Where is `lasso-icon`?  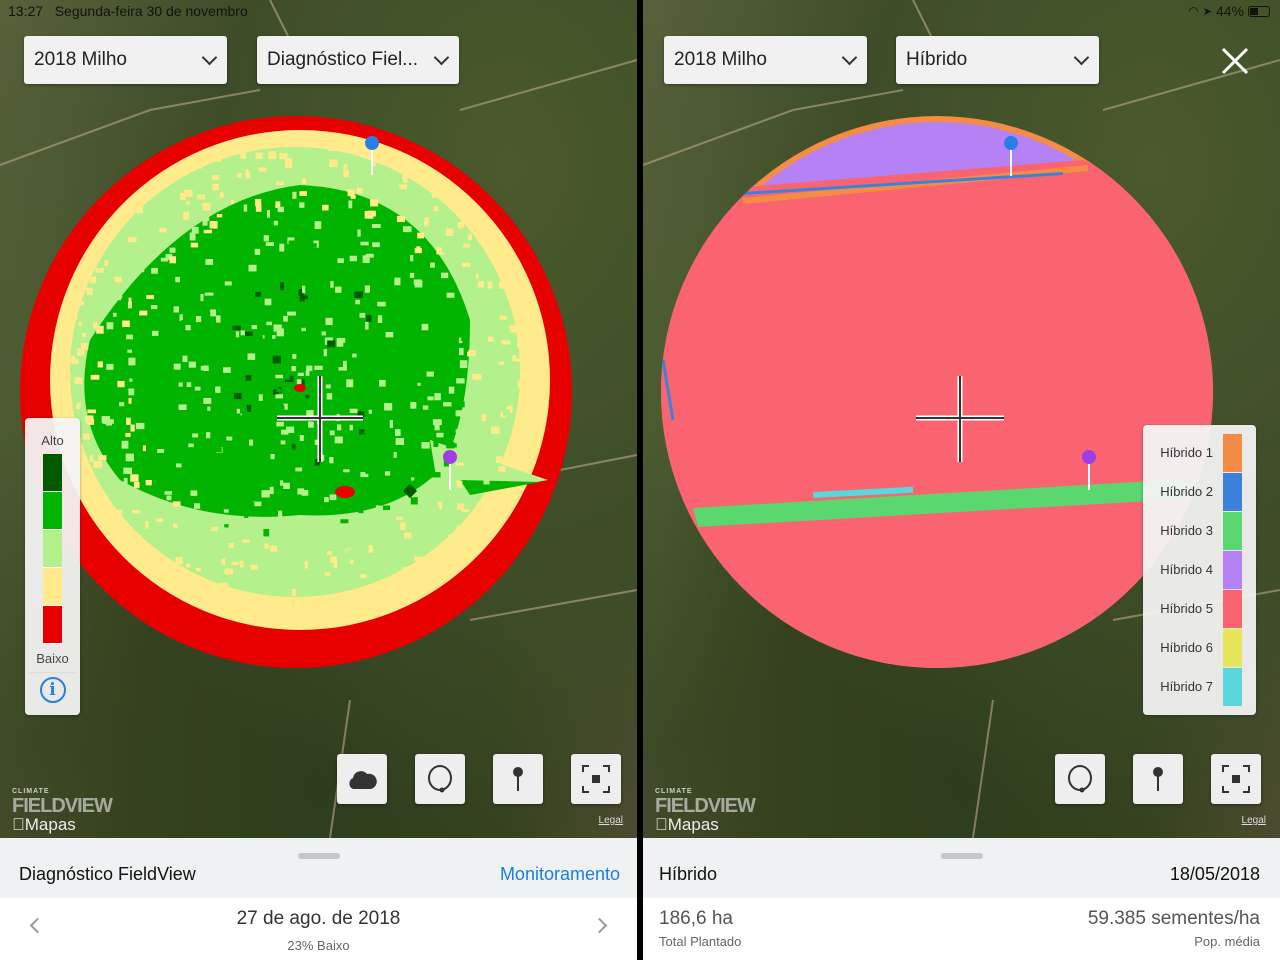
lasso-icon is located at coordinates (440, 779).